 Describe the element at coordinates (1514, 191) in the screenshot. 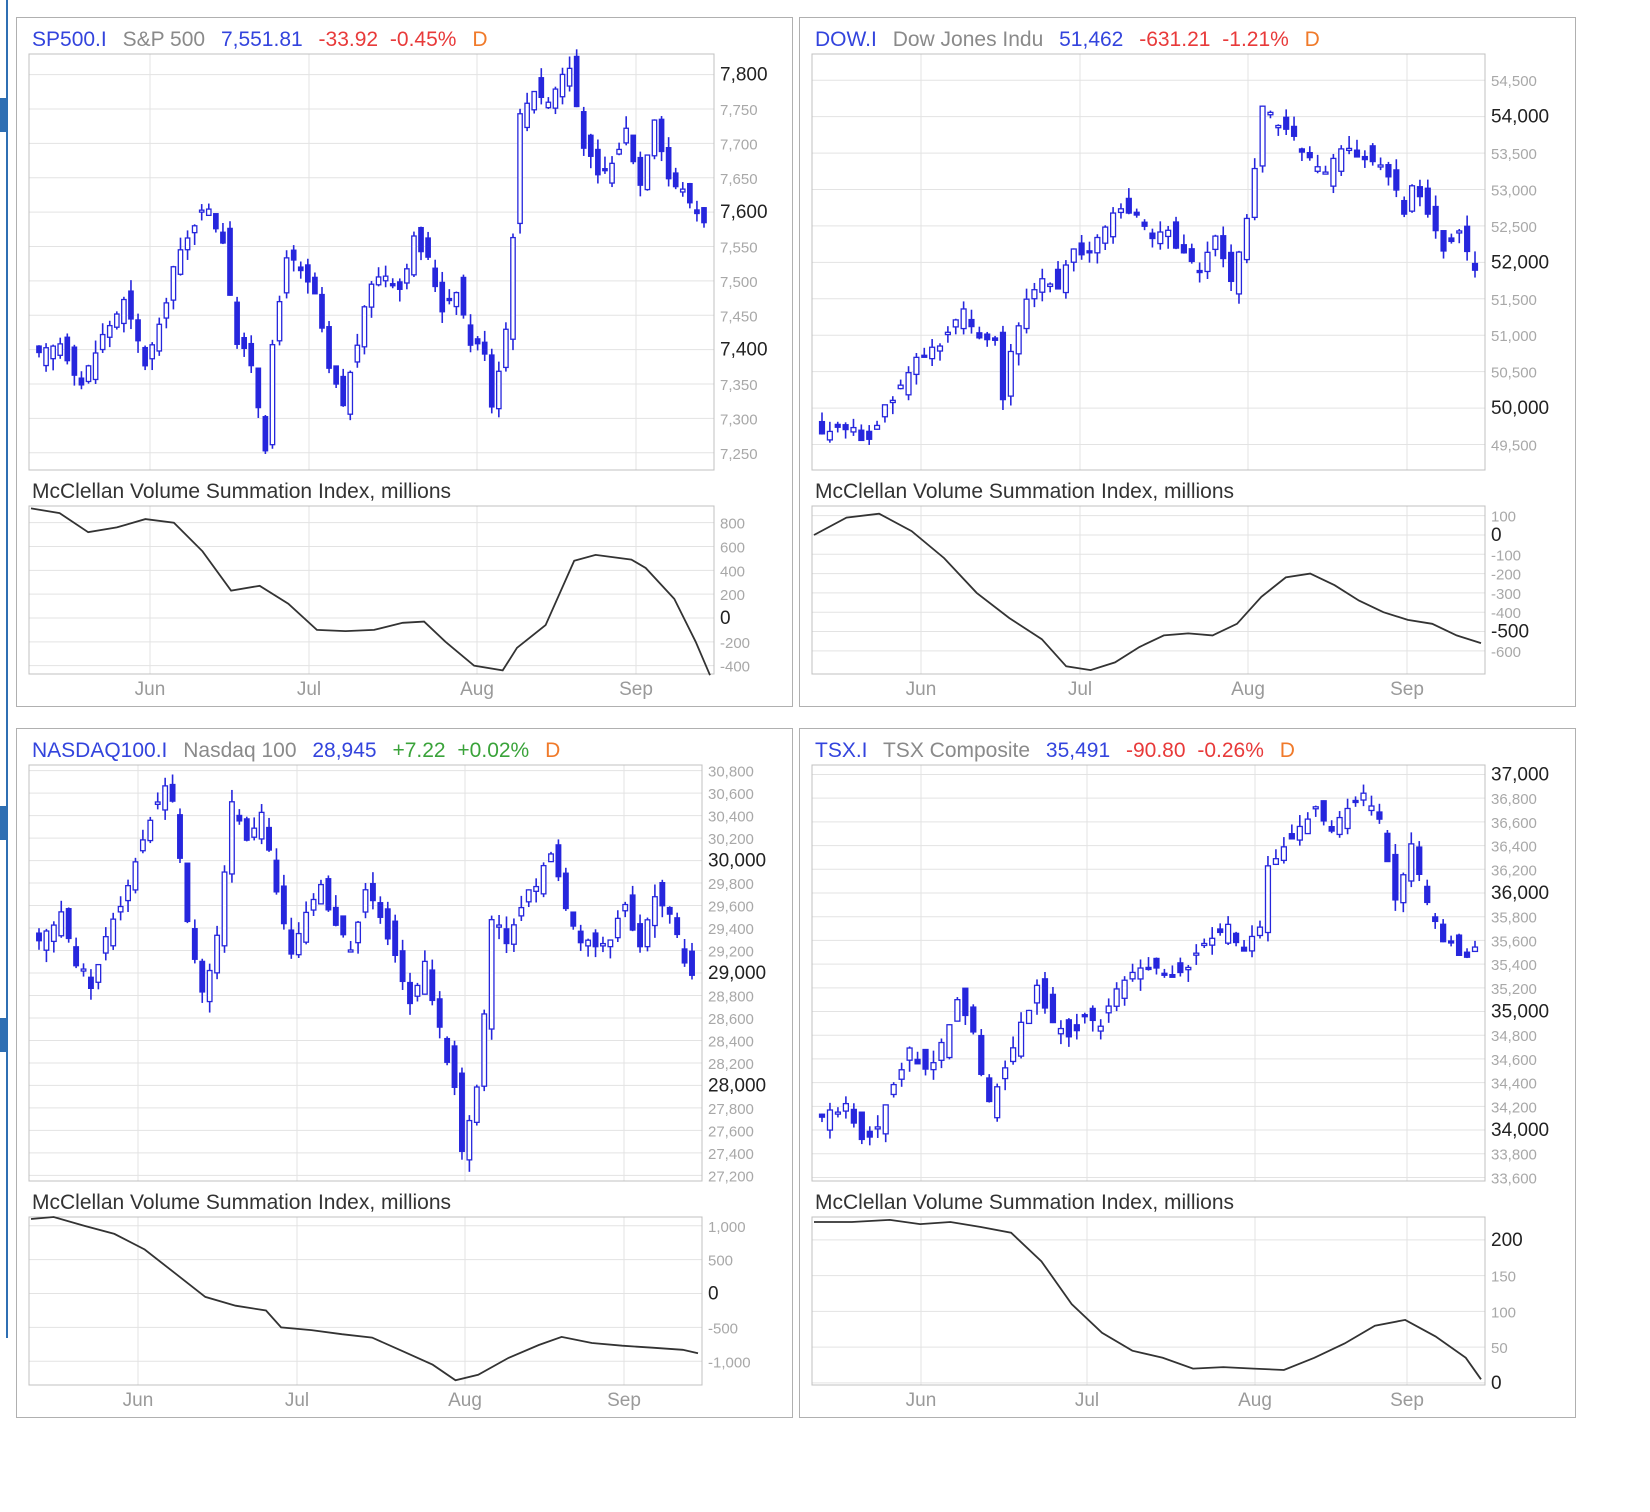

I see `y-tick-label: 53,000` at that location.